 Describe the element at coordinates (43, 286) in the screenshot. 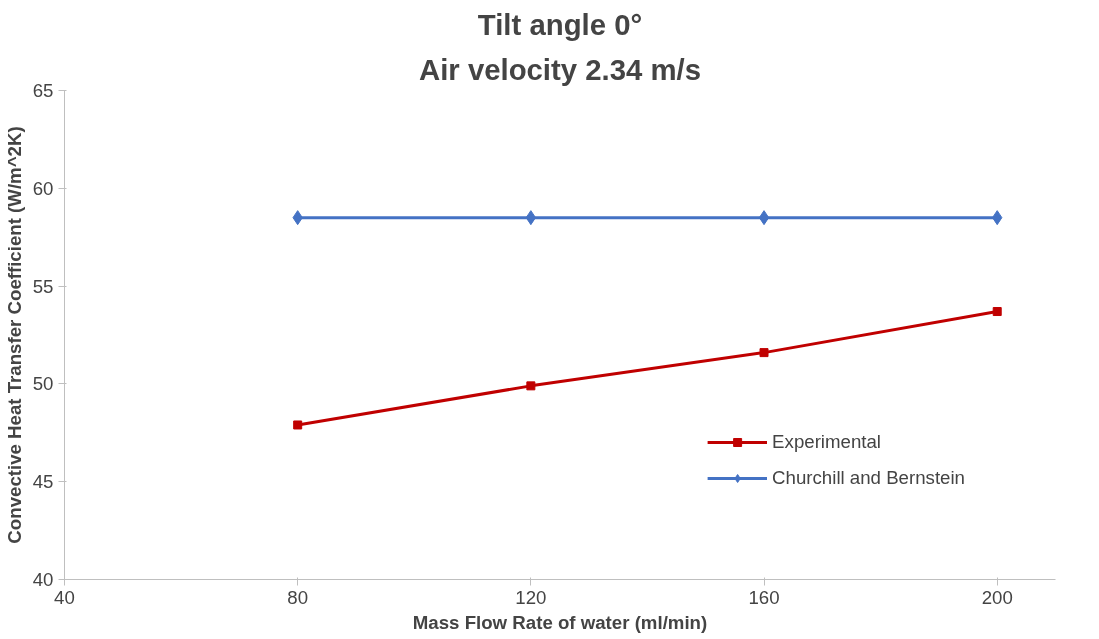

I see `y-tick-label: 55` at that location.